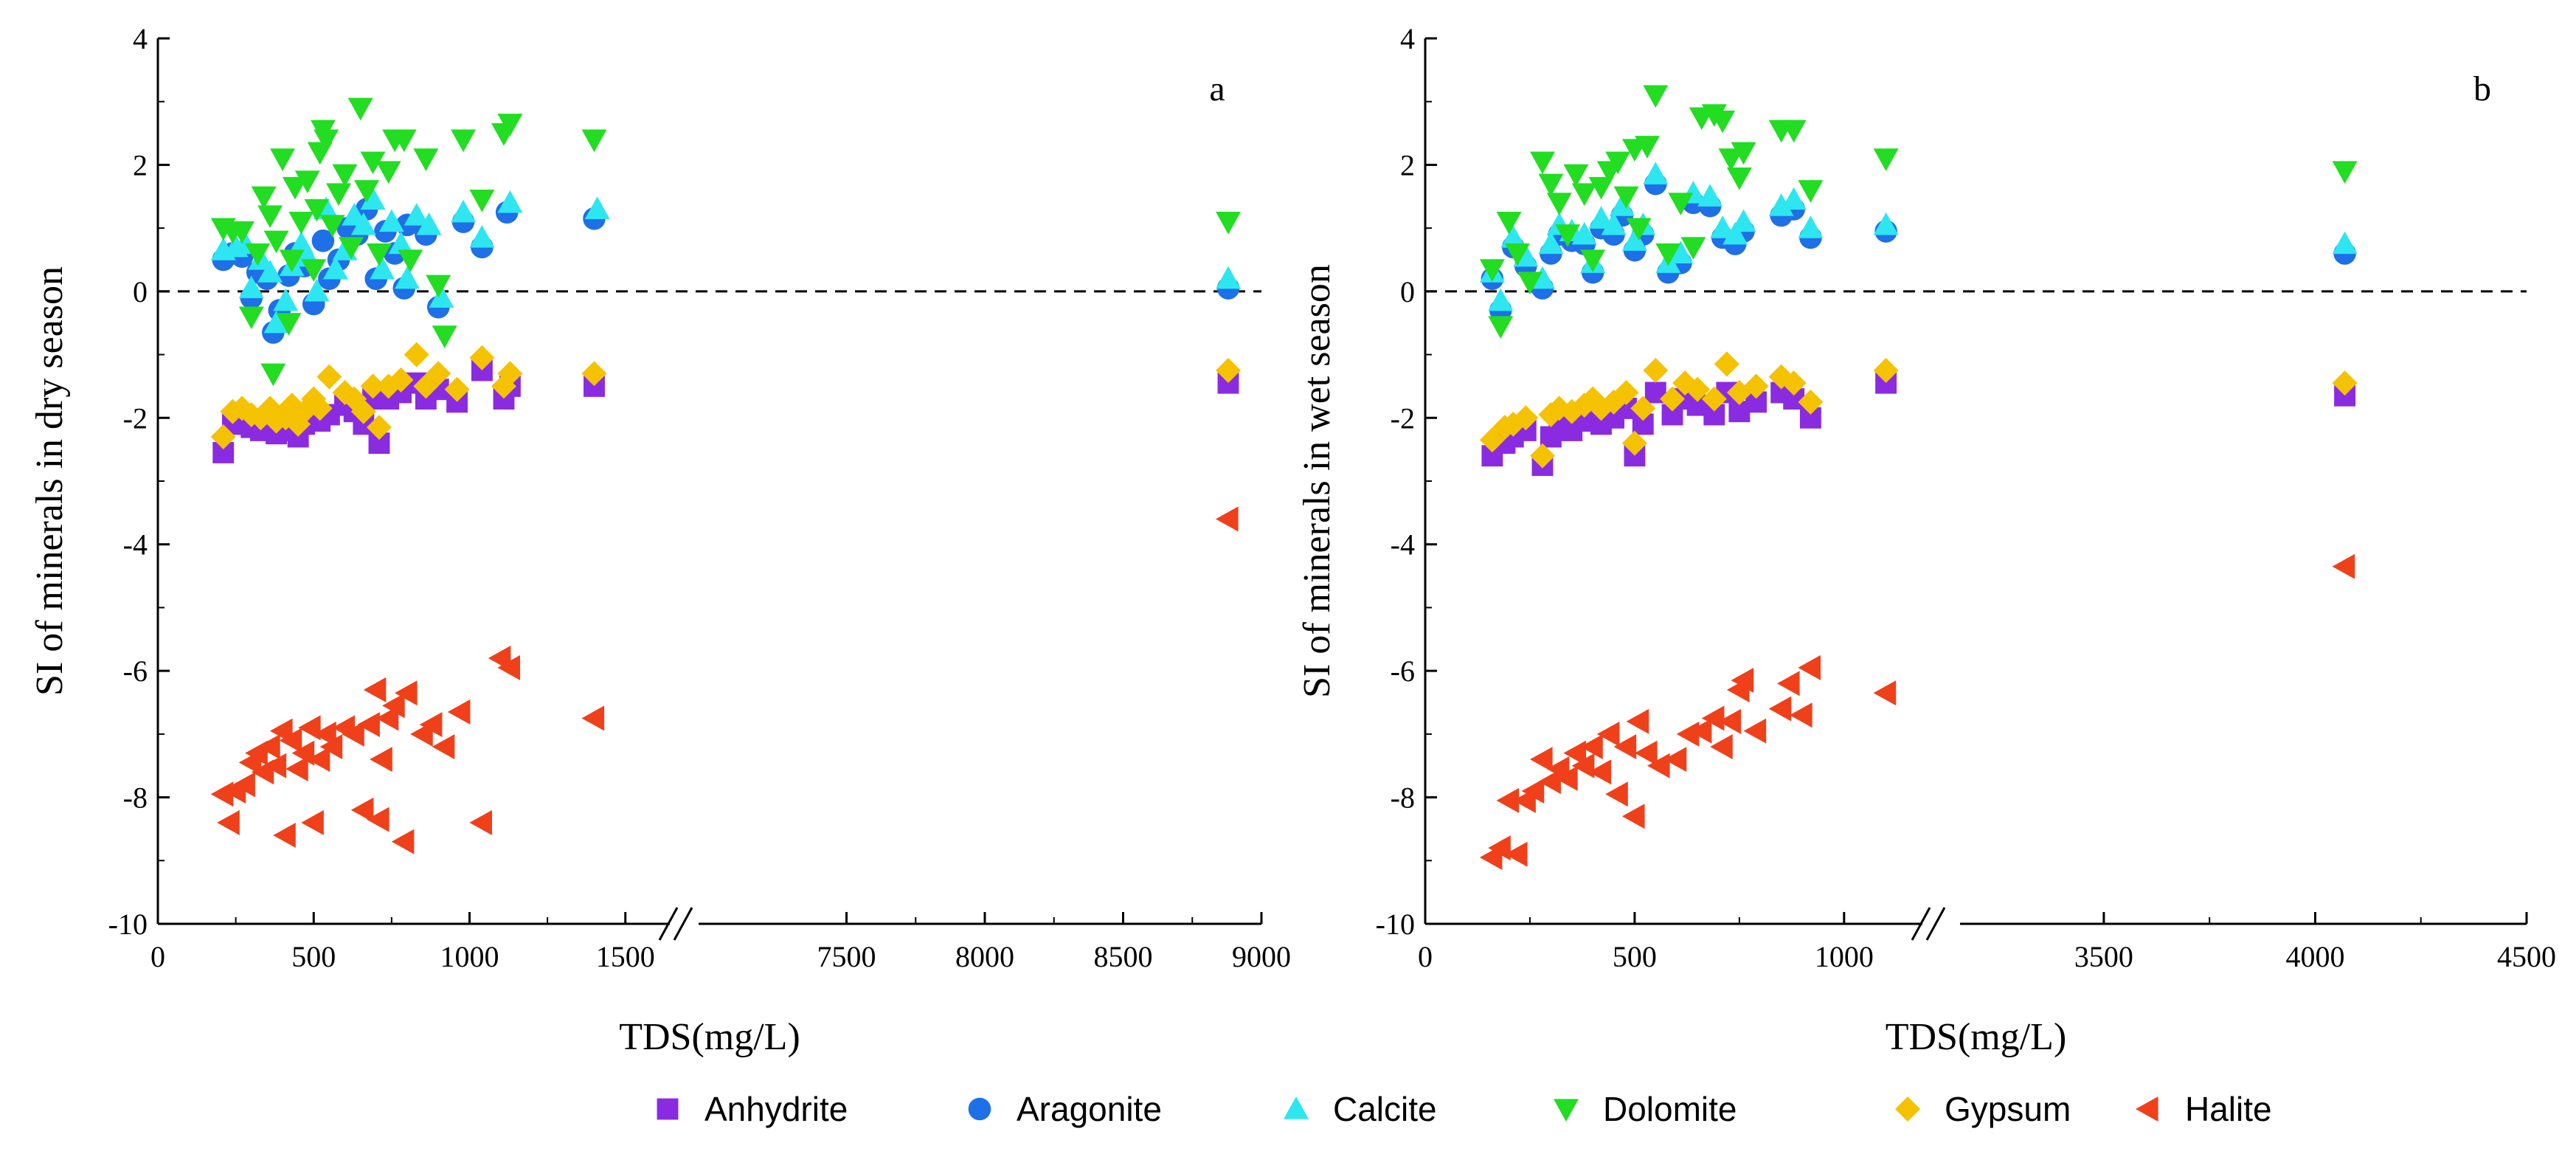  I want to click on x-tick-label: 500, so click(313, 957).